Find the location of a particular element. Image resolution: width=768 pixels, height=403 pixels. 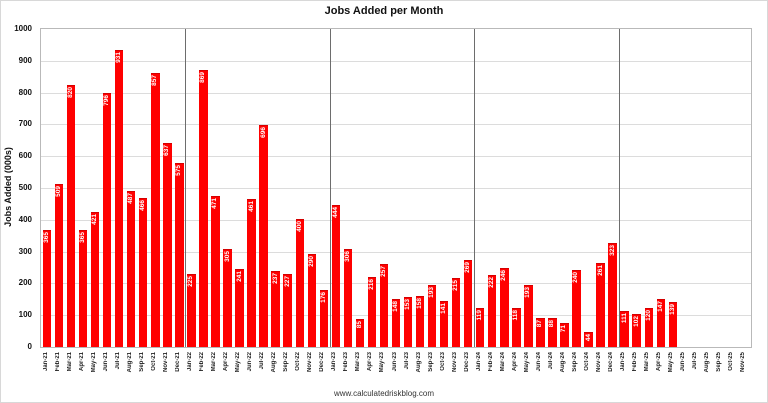

bar-jun-21: 796 is located at coordinates (107, 219).